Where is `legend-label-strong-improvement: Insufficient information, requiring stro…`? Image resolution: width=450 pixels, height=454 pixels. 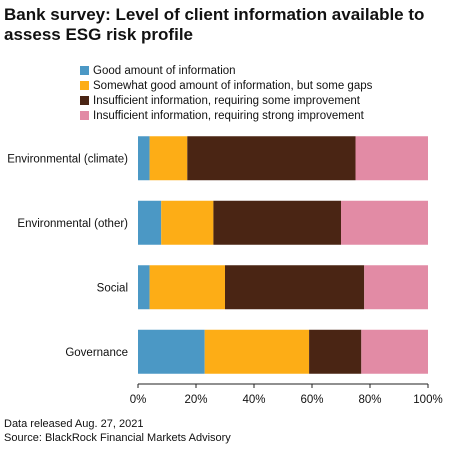
legend-label-strong-improvement: Insufficient information, requiring stro… is located at coordinates (228, 115).